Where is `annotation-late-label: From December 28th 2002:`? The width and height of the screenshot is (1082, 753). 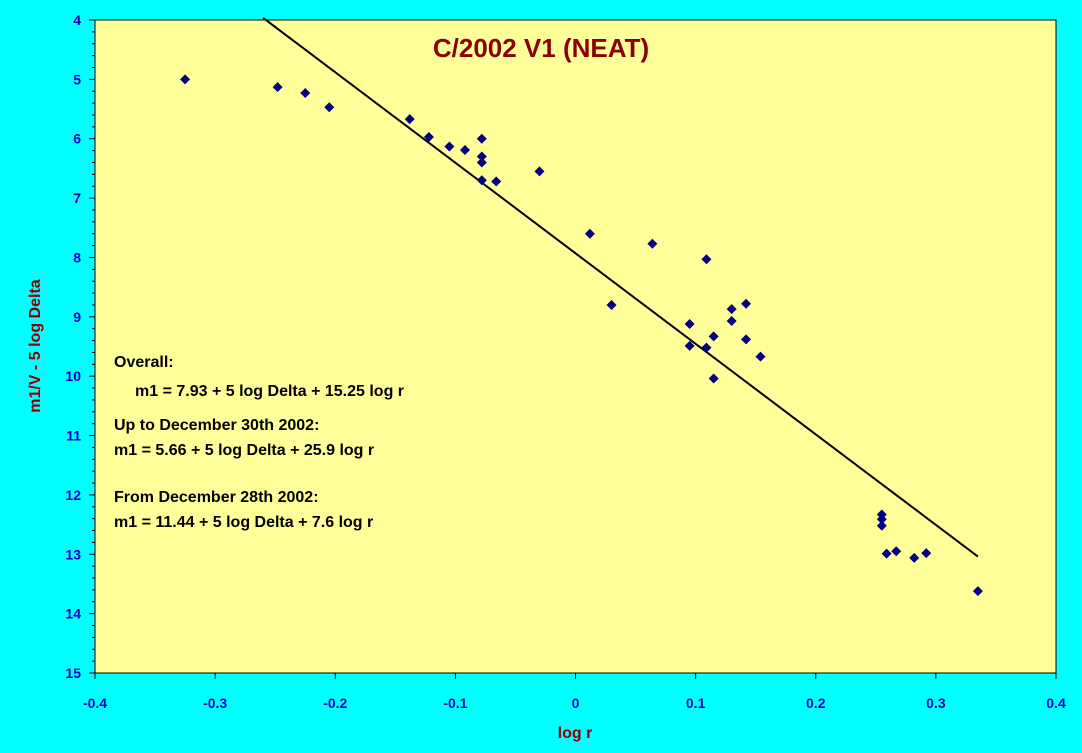 annotation-late-label: From December 28th 2002: is located at coordinates (216, 497).